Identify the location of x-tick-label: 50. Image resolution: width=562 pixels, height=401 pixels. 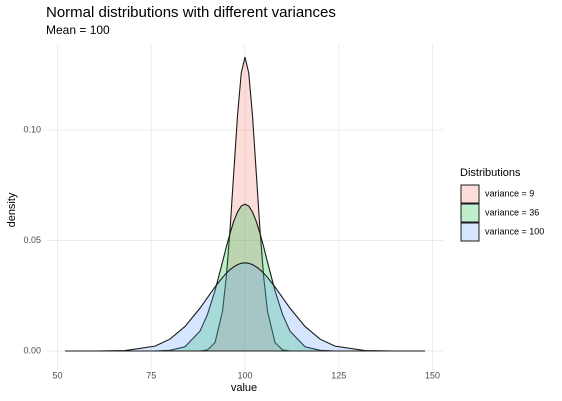
(57, 375).